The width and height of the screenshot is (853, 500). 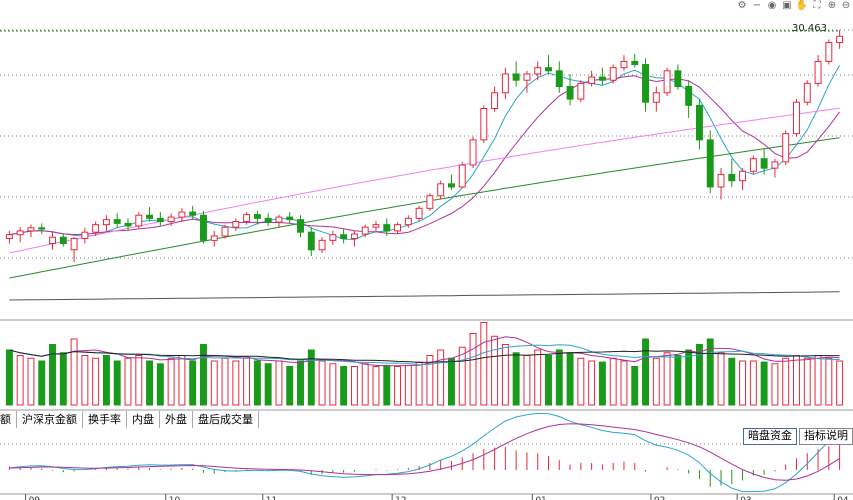 I want to click on date-axis: 09 10 11 12 01 02 03 04, so click(x=437, y=497).